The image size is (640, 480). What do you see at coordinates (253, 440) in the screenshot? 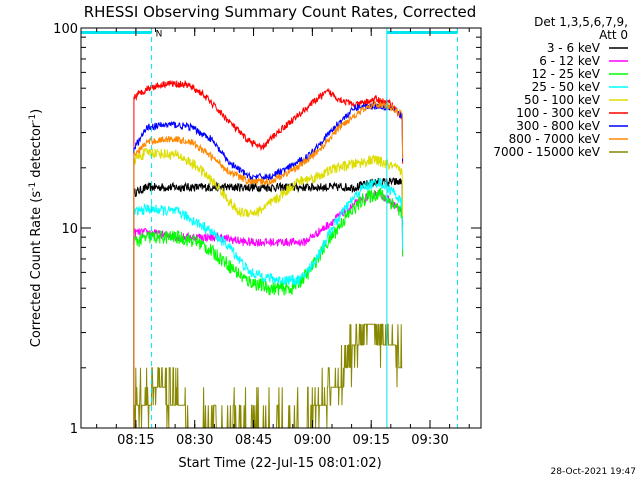
I see `x-tick-label: 08:45` at bounding box center [253, 440].